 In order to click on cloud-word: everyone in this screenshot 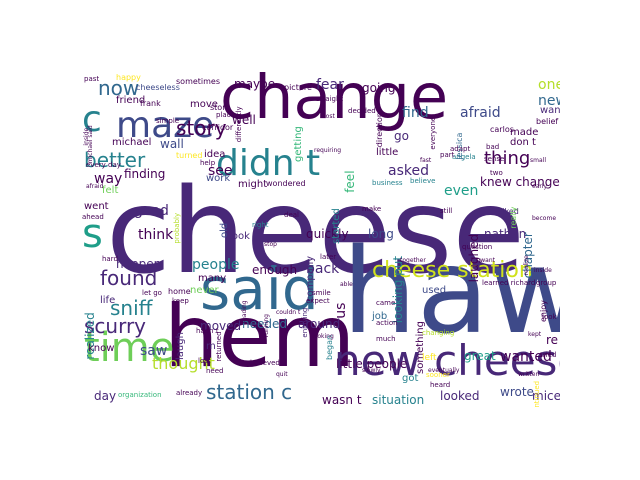, I will do `click(433, 133)`.